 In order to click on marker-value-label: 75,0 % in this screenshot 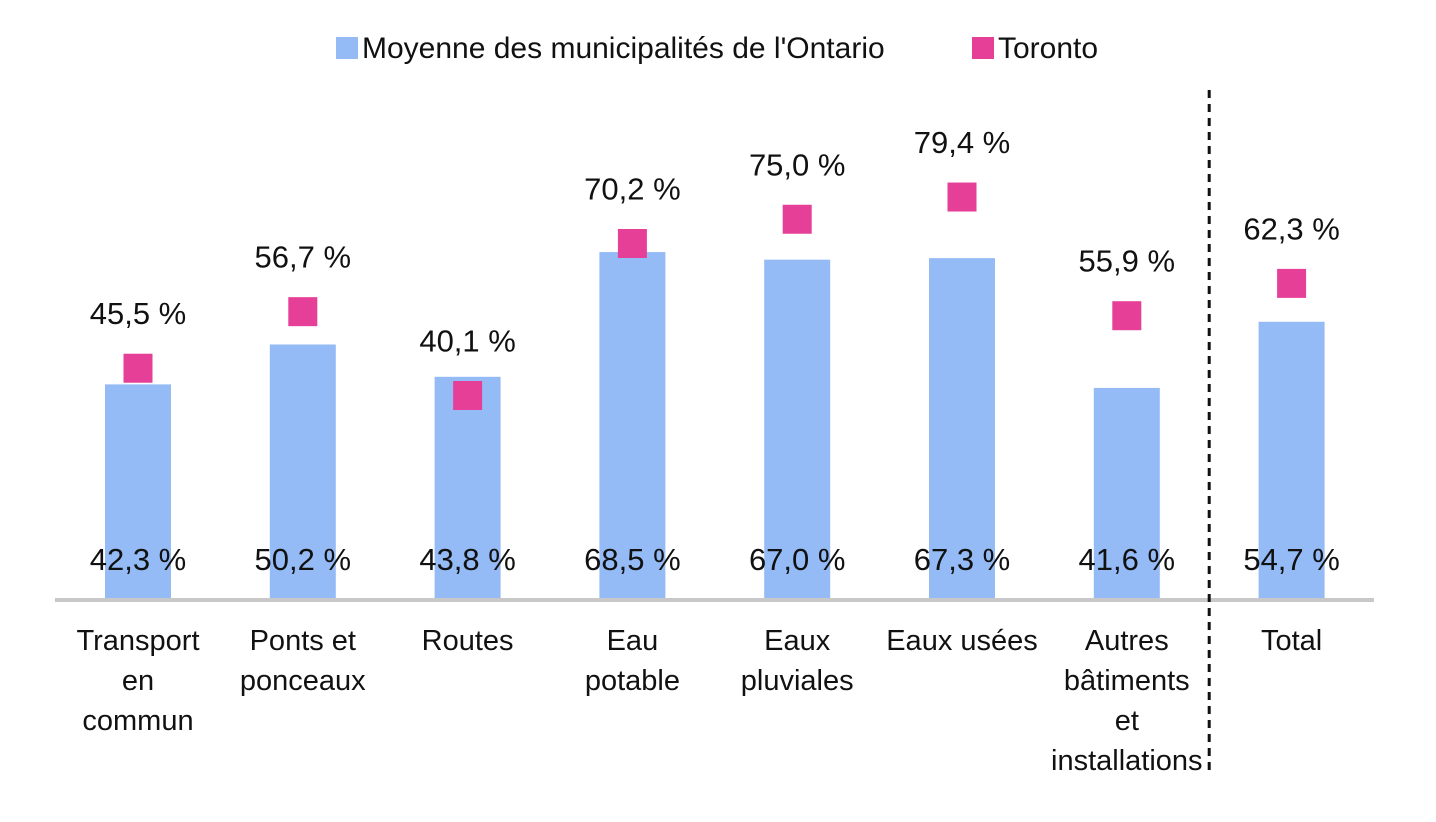, I will do `click(797, 164)`.